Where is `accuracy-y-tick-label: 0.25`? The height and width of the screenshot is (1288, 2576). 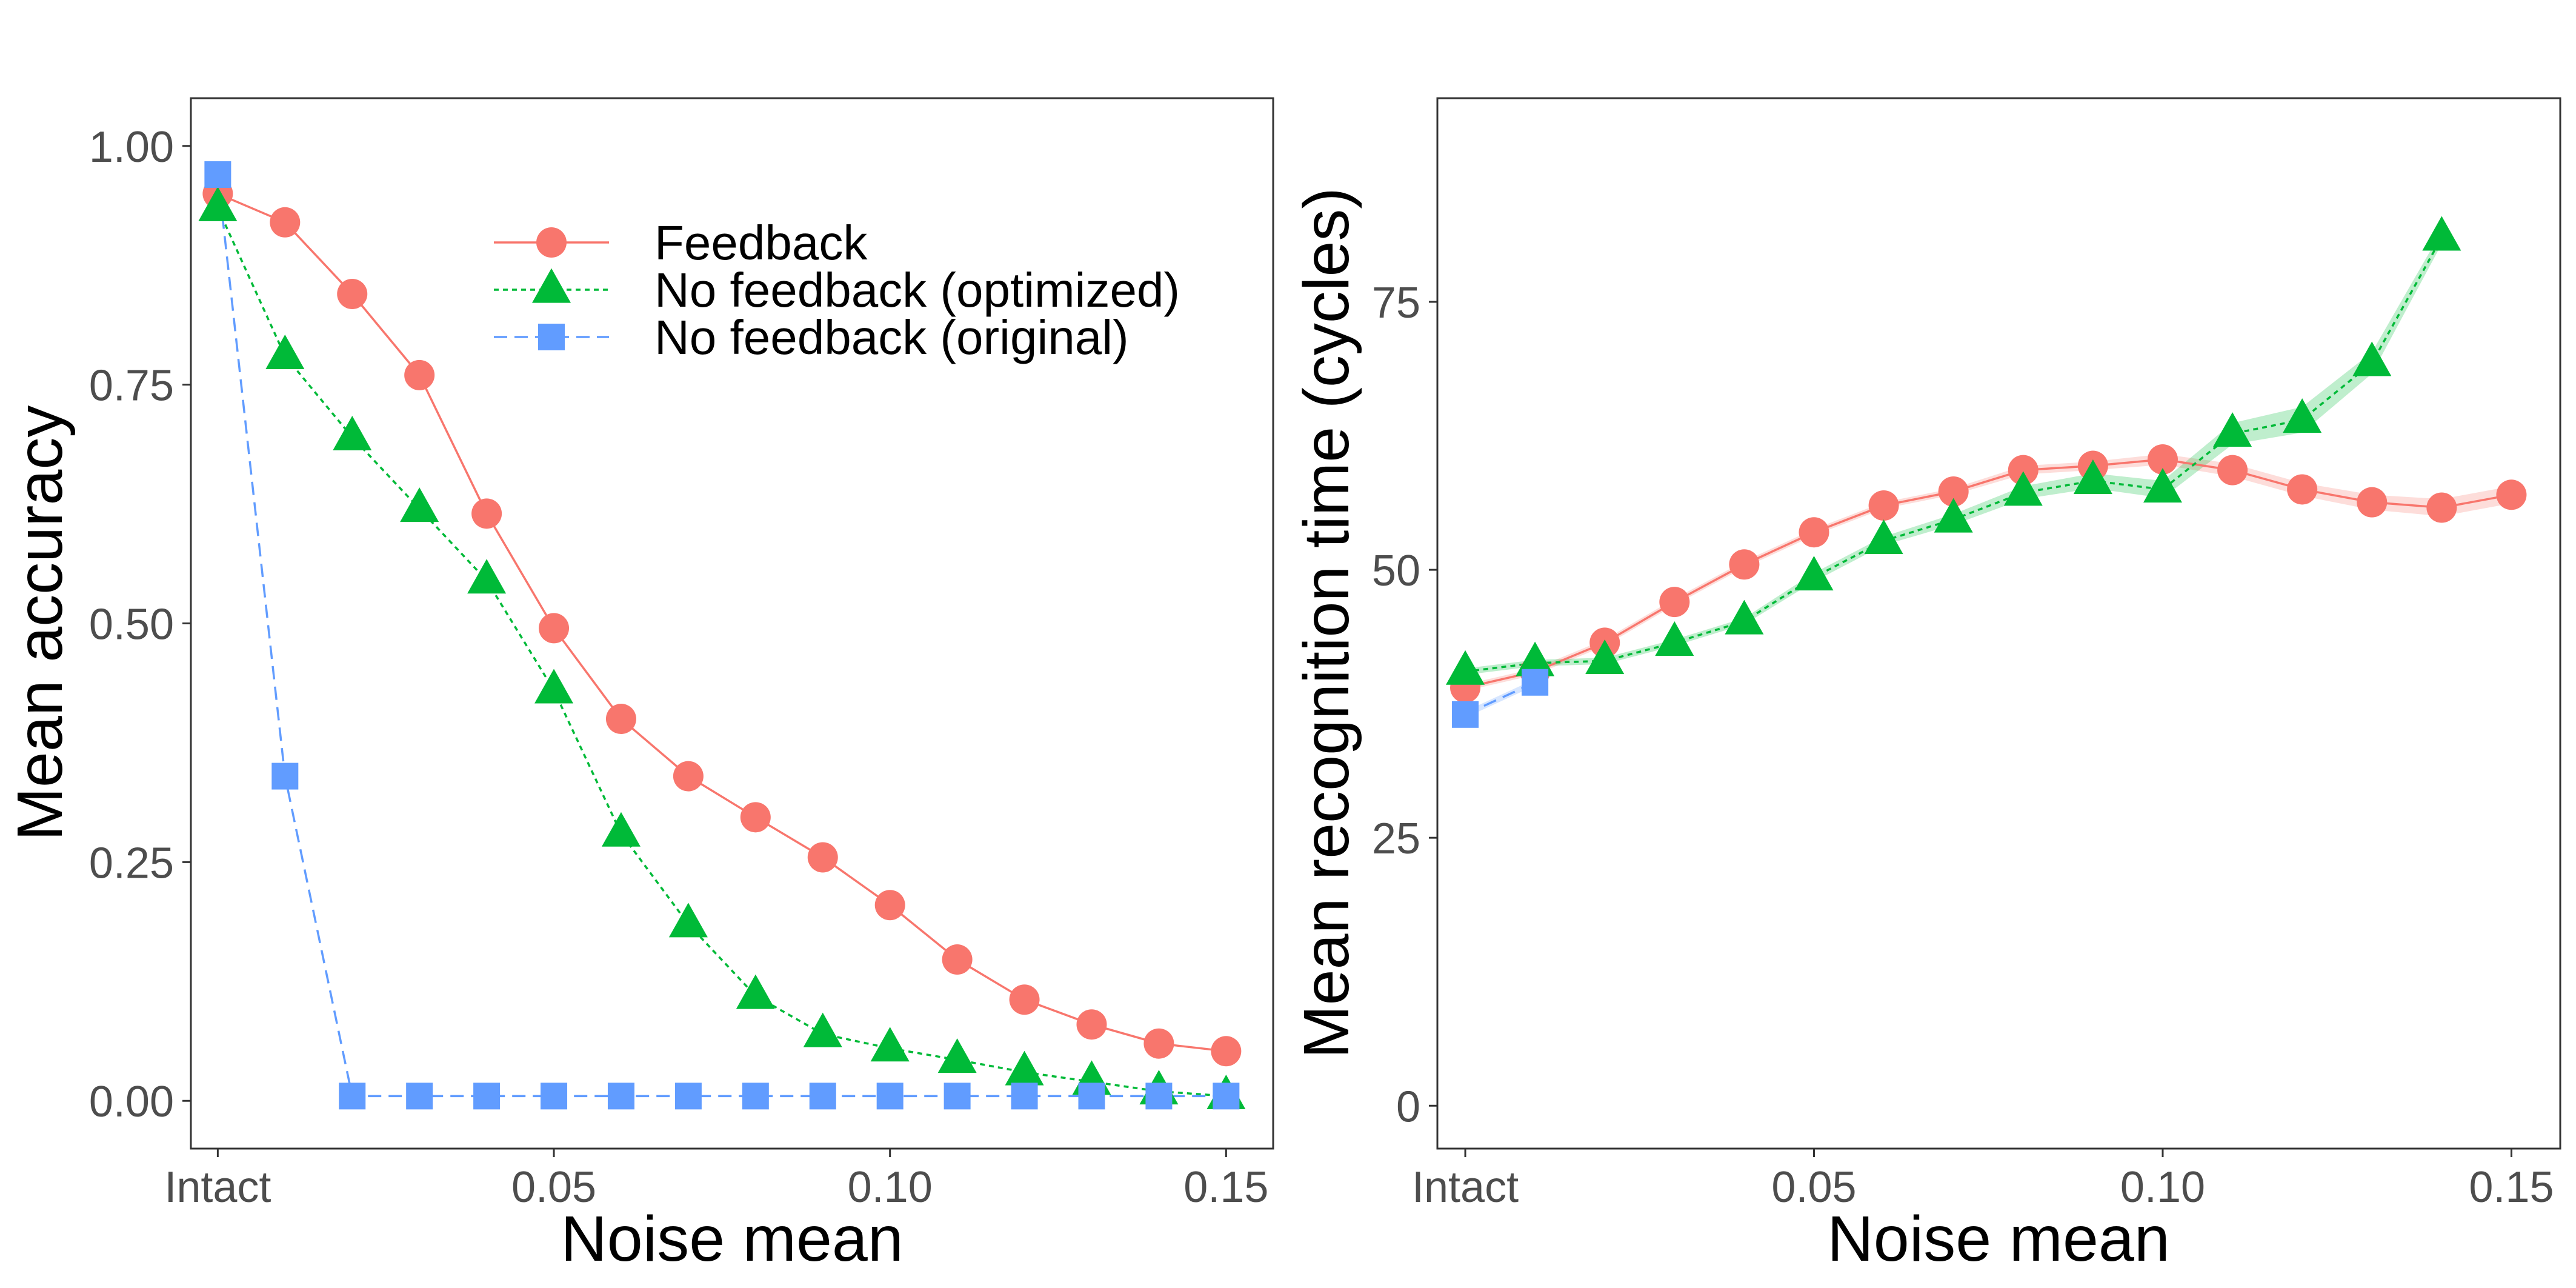 accuracy-y-tick-label: 0.25 is located at coordinates (131, 863).